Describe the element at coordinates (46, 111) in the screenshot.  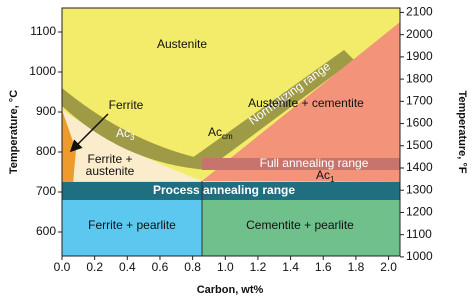
I see `y-tick-label: 900` at that location.